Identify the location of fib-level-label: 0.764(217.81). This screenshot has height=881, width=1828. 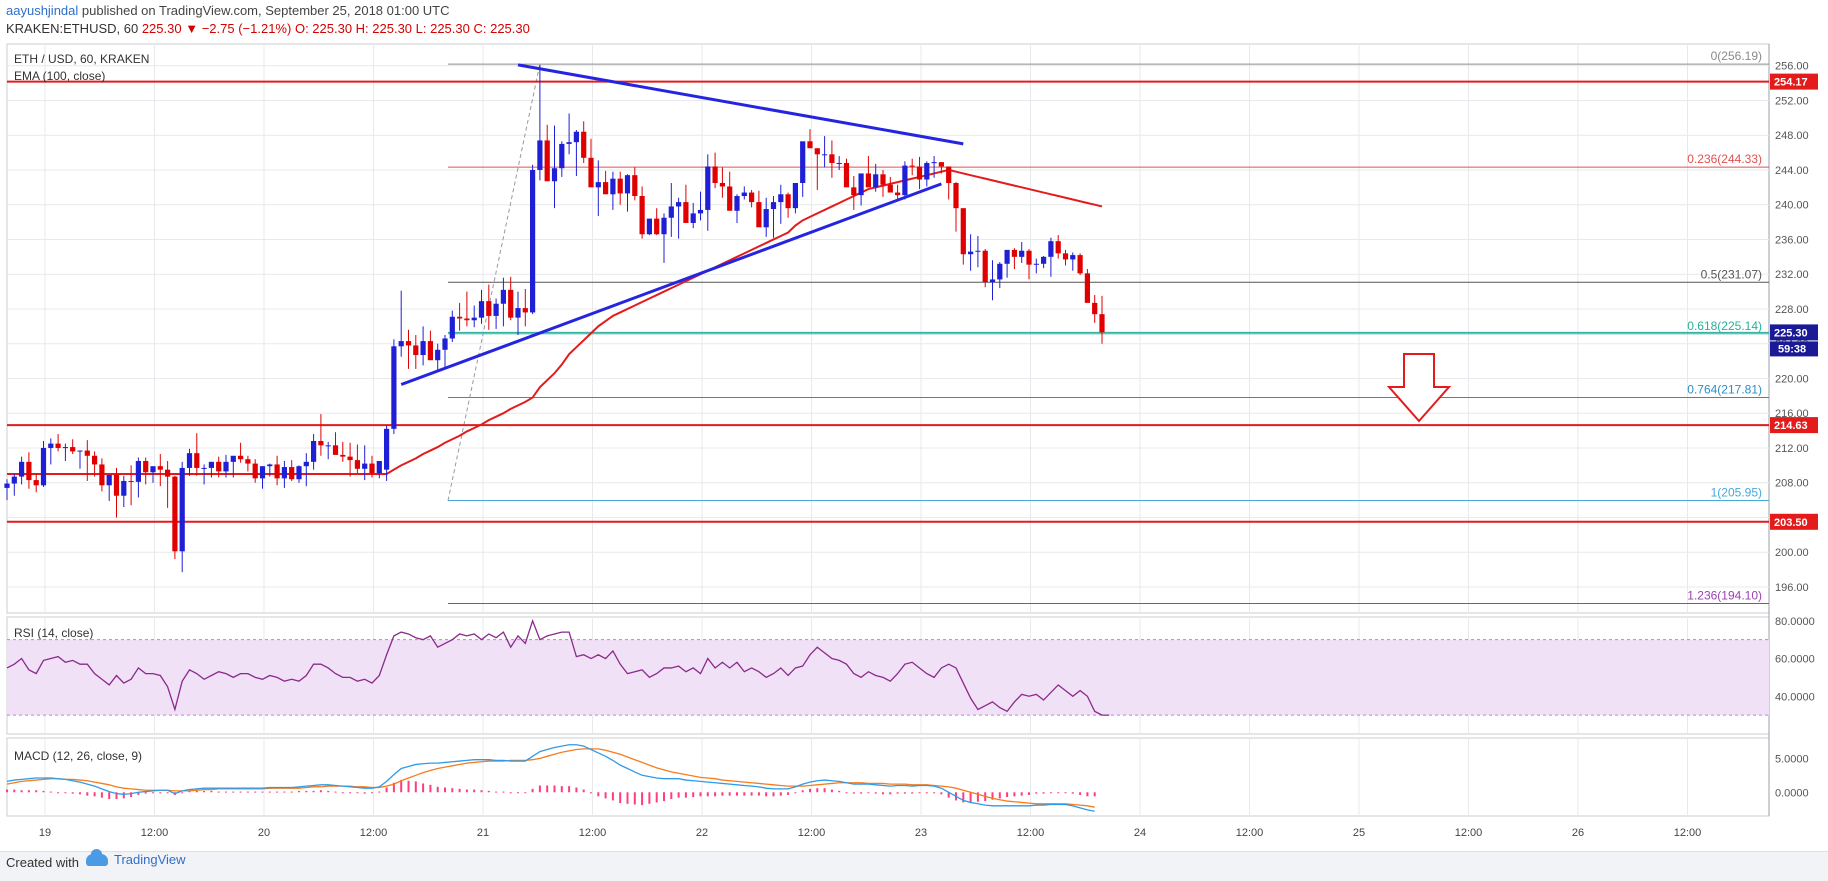
(1724, 389).